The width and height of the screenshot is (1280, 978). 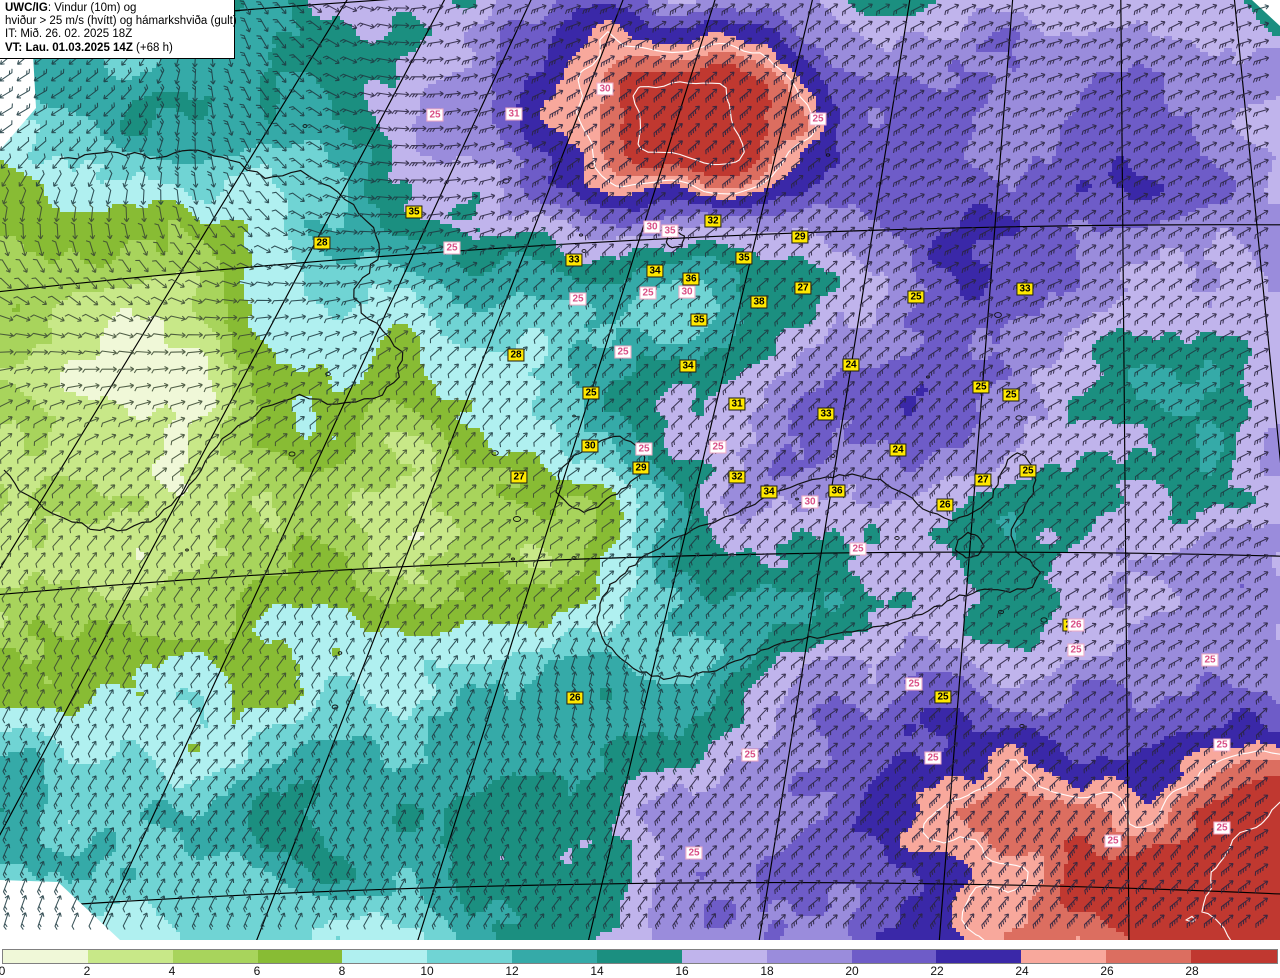 I want to click on colorbar-tick: 4, so click(x=172, y=971).